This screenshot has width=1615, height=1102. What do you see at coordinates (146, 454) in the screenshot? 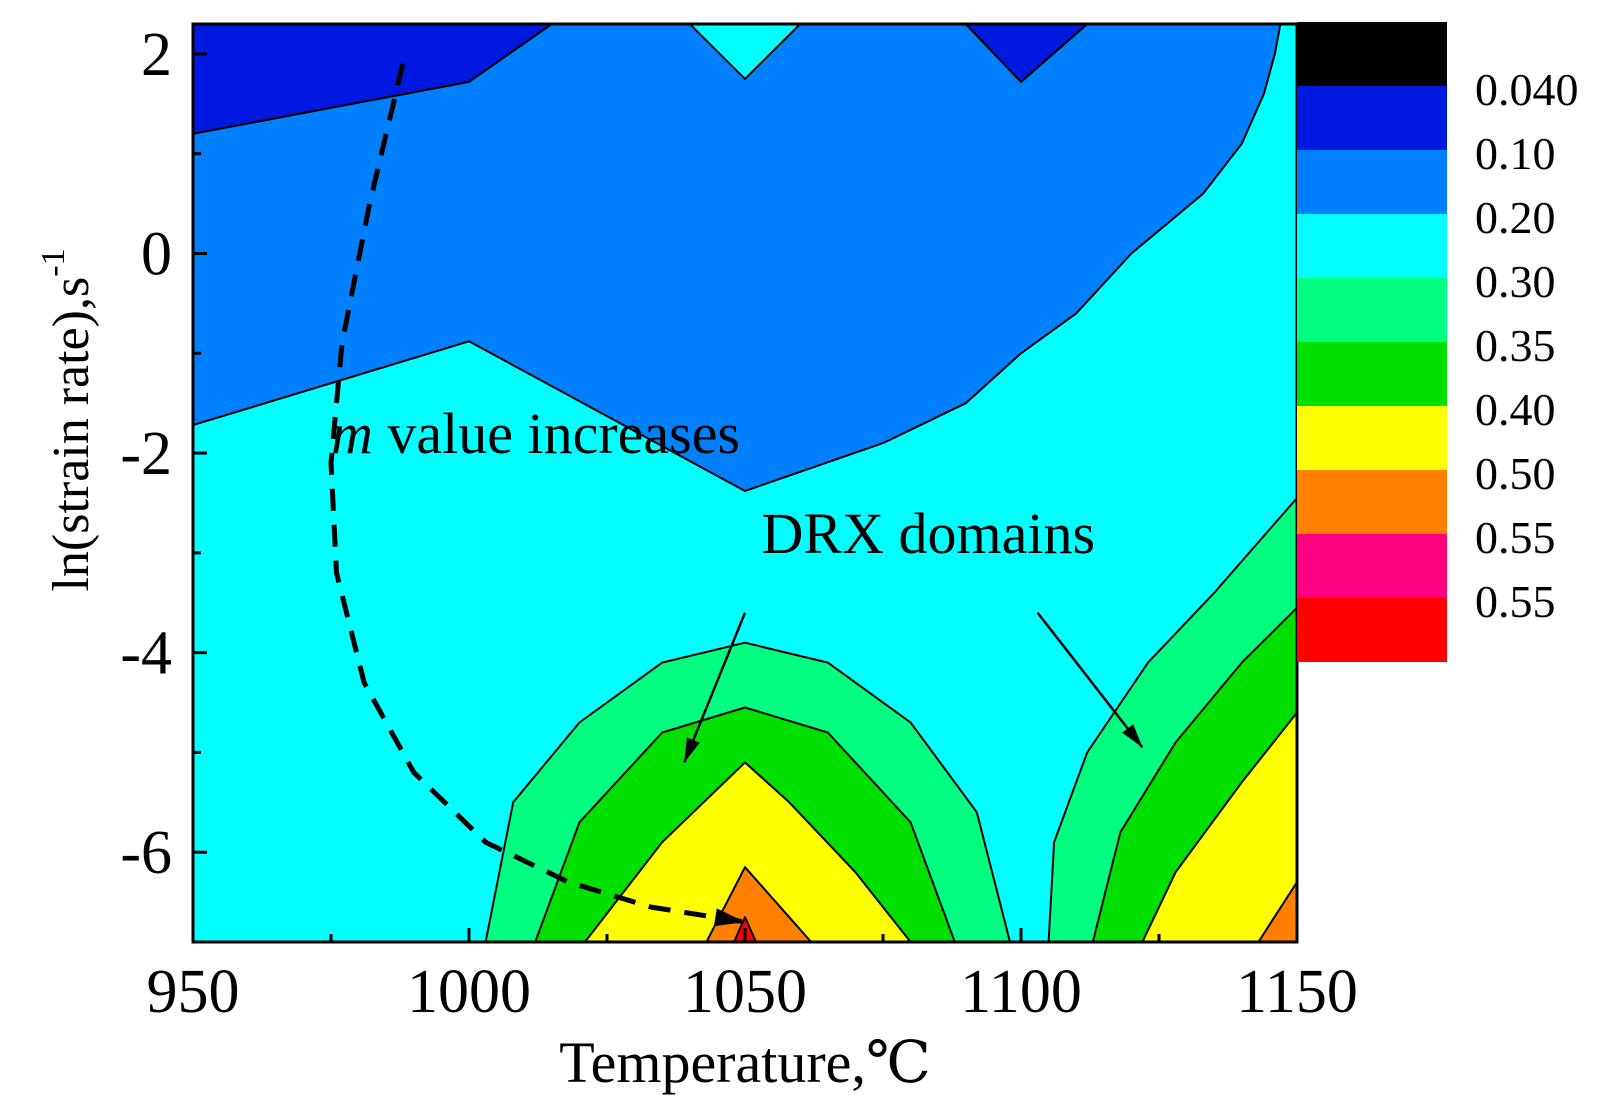
I see `y-tick-label: -2` at bounding box center [146, 454].